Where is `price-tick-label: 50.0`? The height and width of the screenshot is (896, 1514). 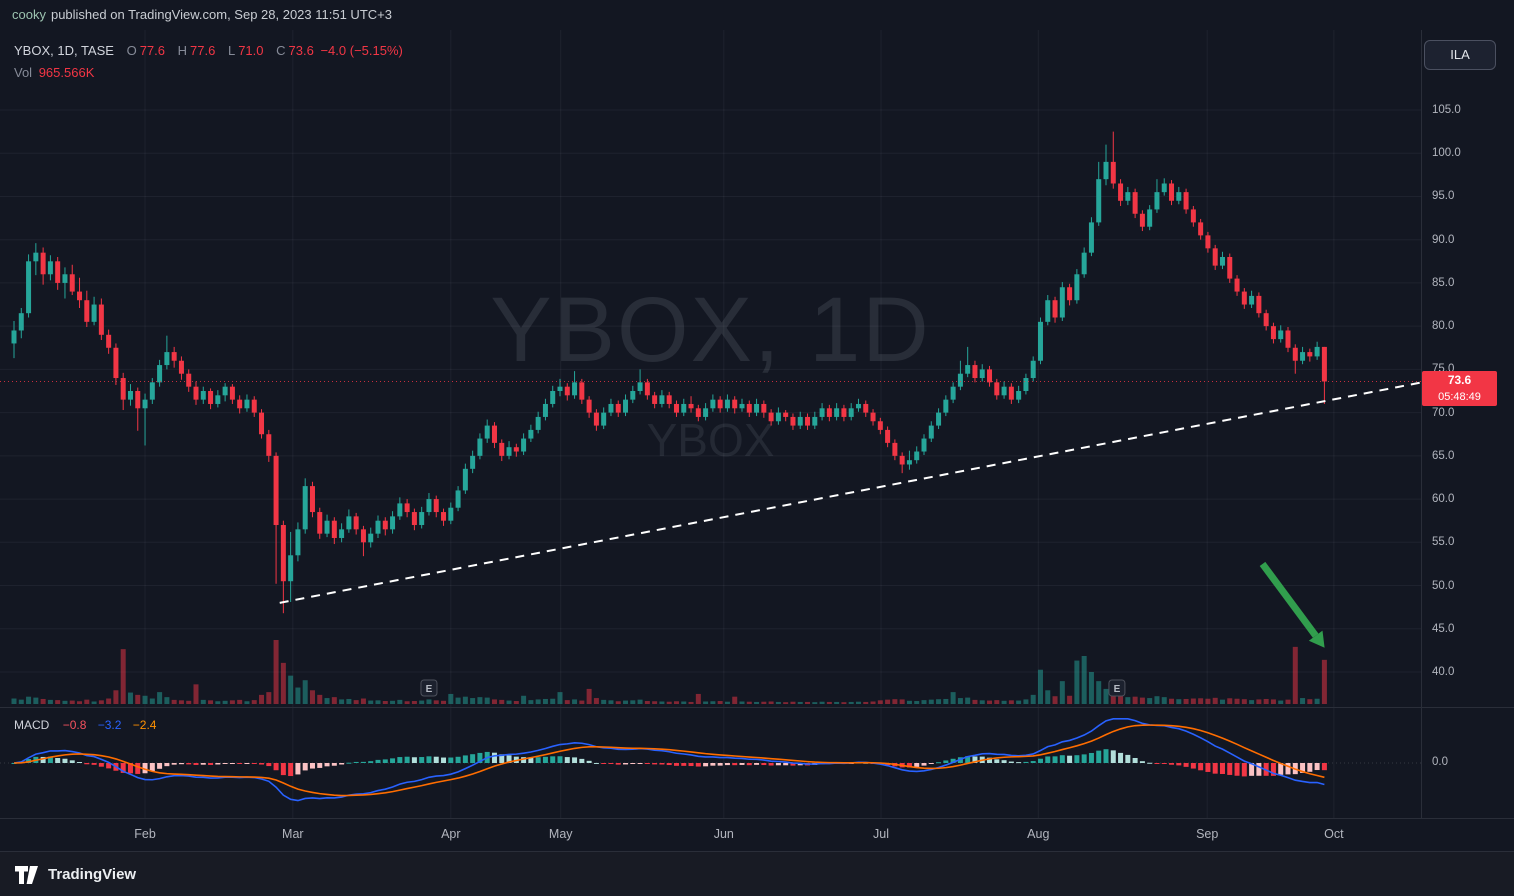 price-tick-label: 50.0 is located at coordinates (1443, 585).